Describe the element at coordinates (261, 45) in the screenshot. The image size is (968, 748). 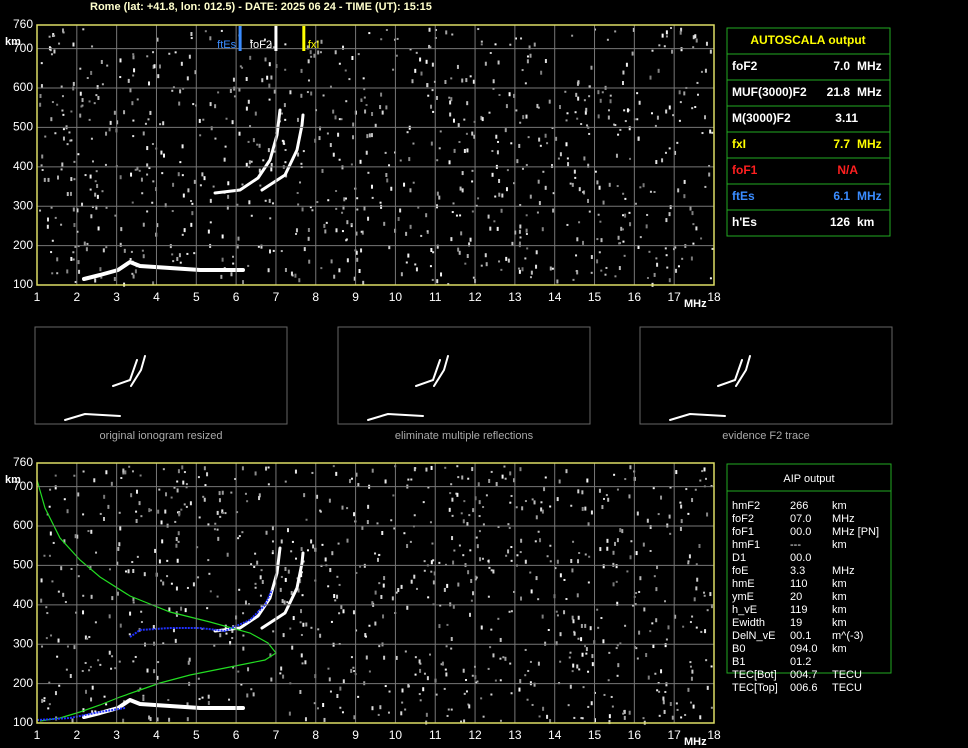
I see `marker-label: foF2` at that location.